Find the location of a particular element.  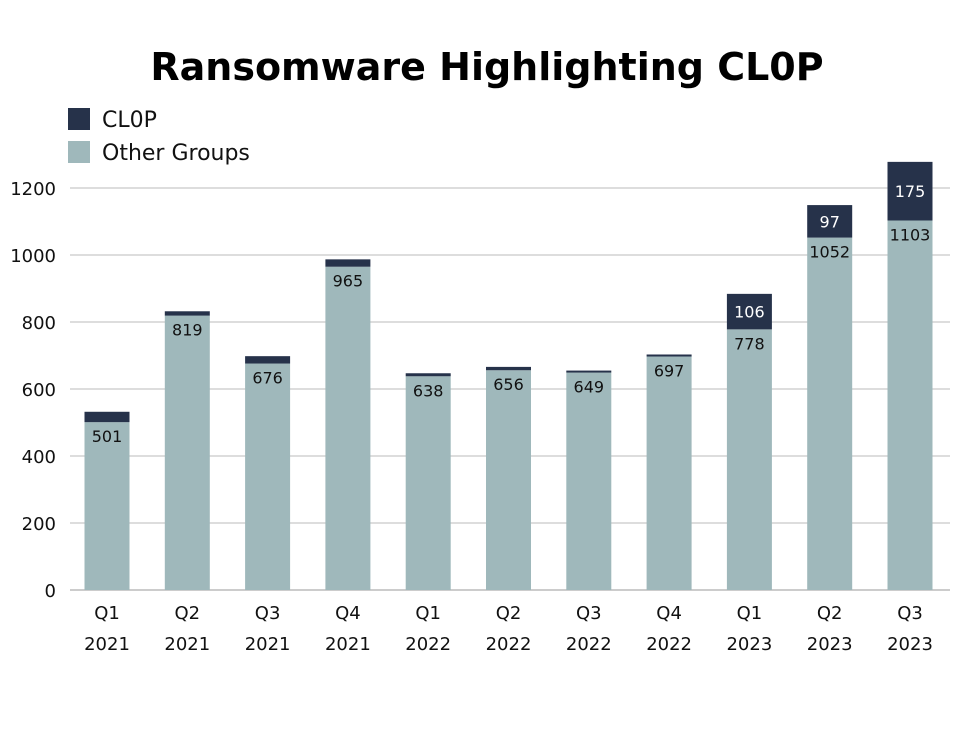

data-label-other-groups: 697 is located at coordinates (669, 371).